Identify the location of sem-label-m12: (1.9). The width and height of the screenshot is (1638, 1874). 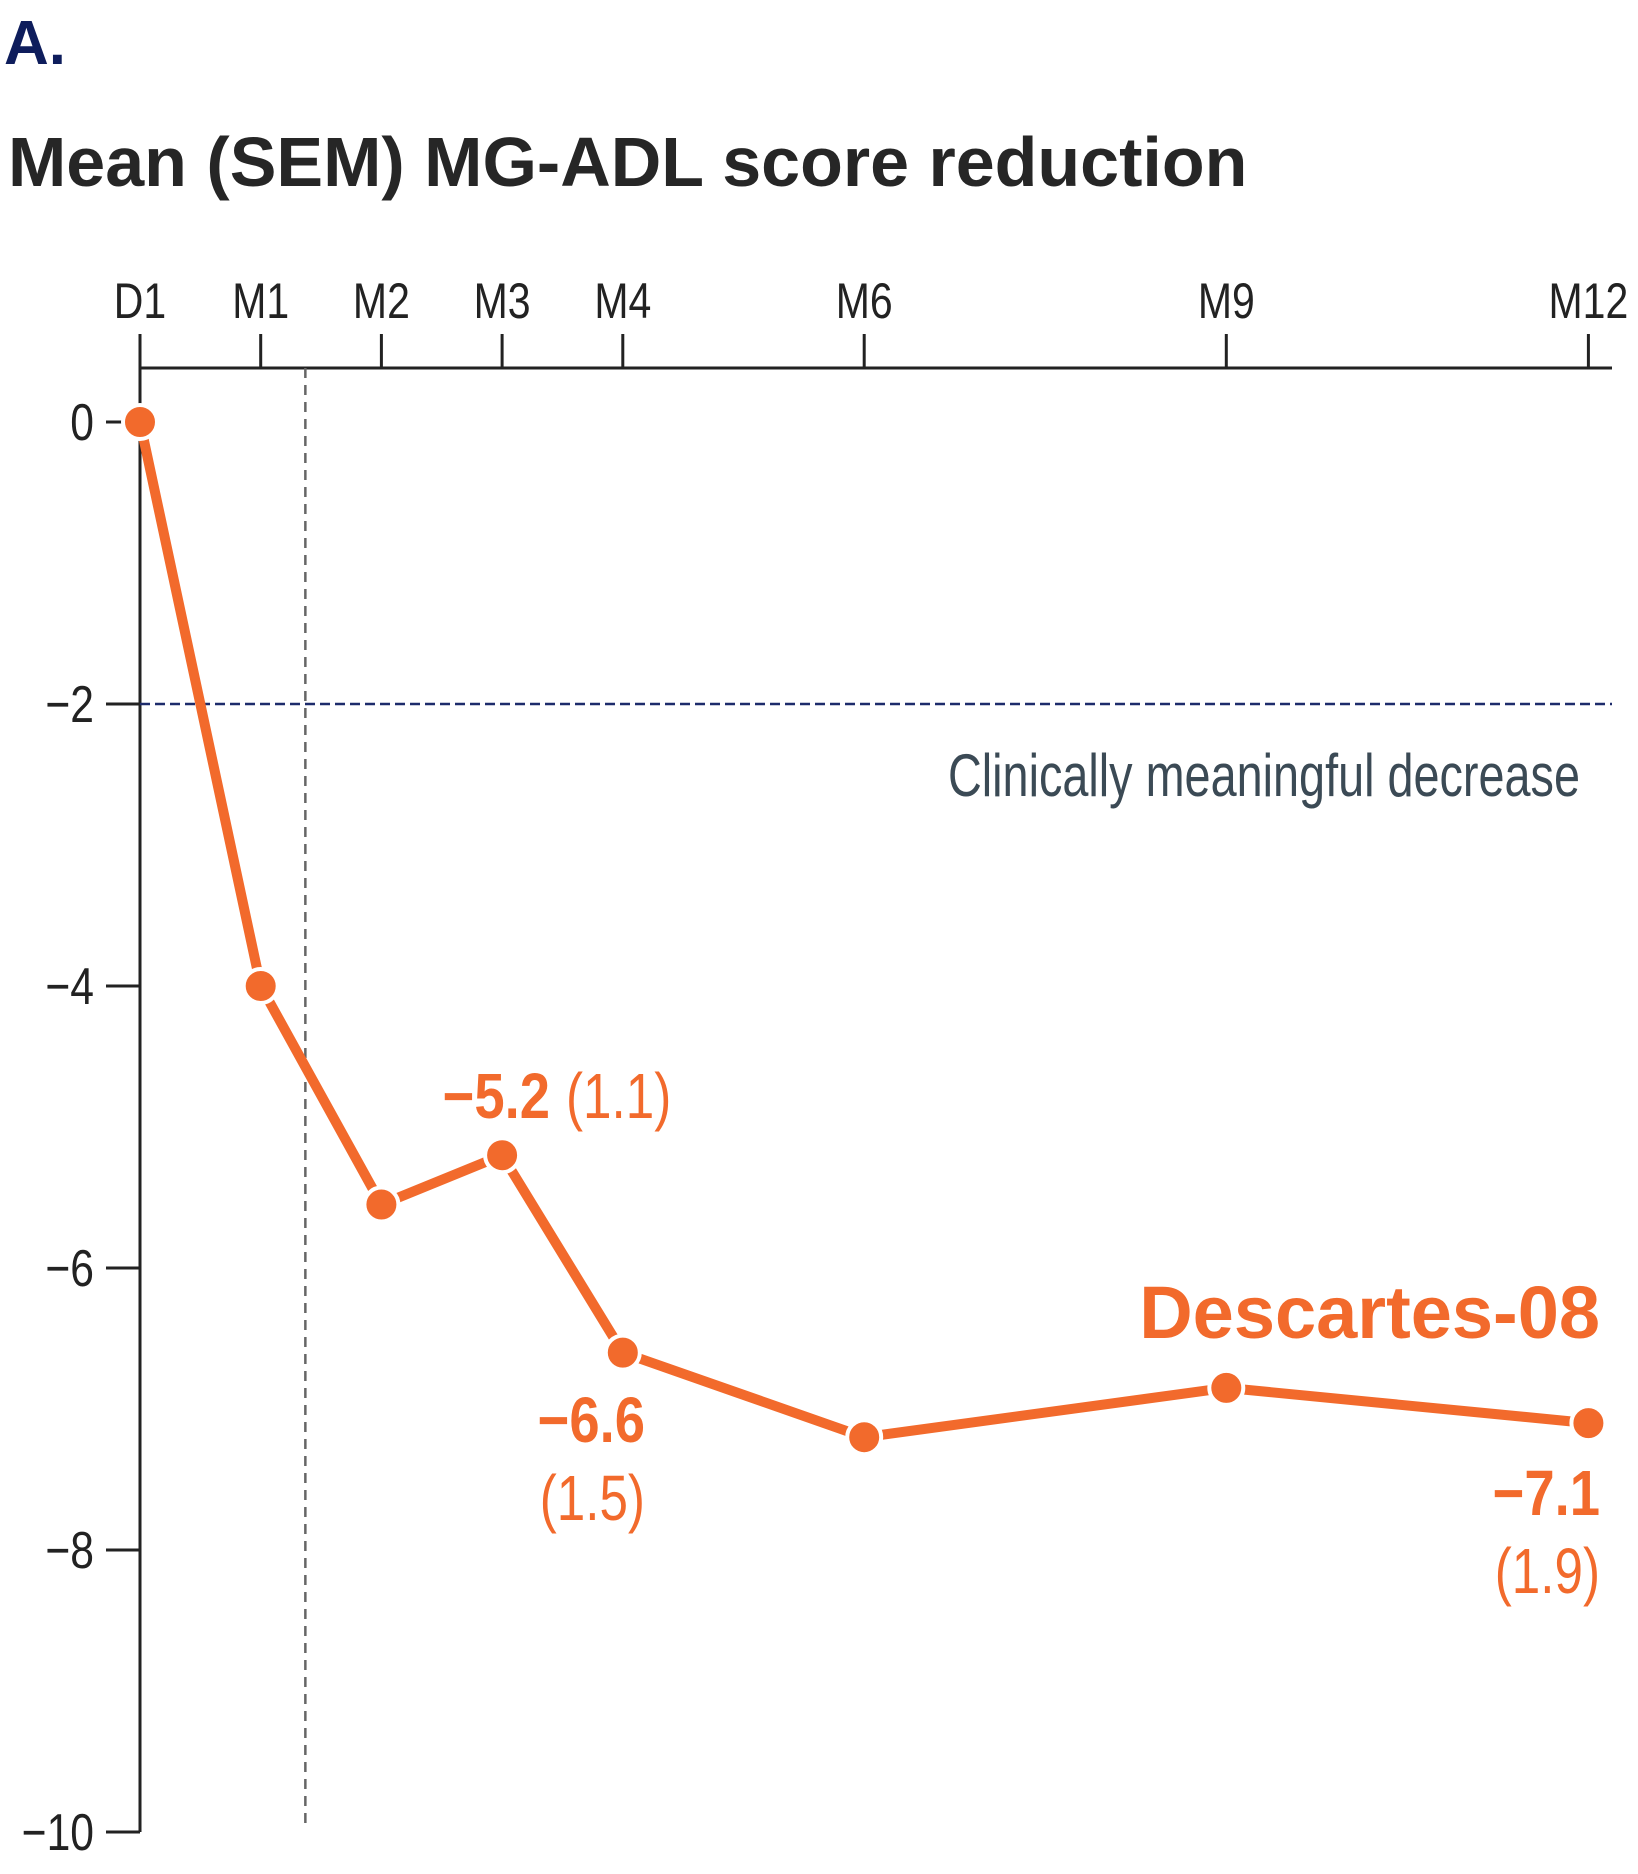
(1547, 1572).